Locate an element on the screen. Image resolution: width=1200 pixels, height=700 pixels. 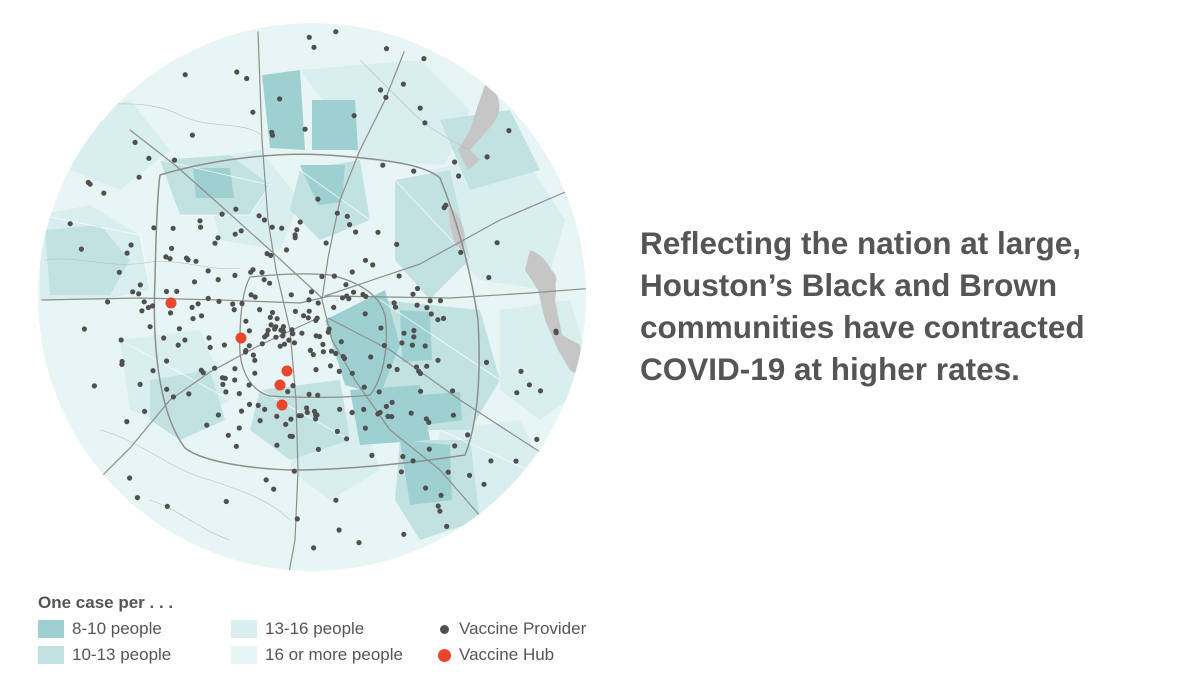
water-body is located at coordinates (548, 279).